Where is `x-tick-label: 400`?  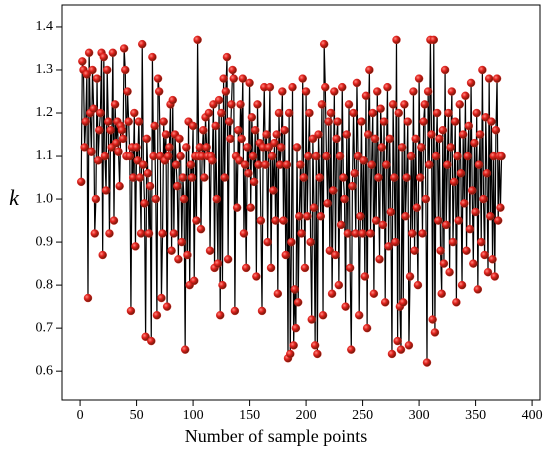
x-tick-label: 400 is located at coordinates (532, 415).